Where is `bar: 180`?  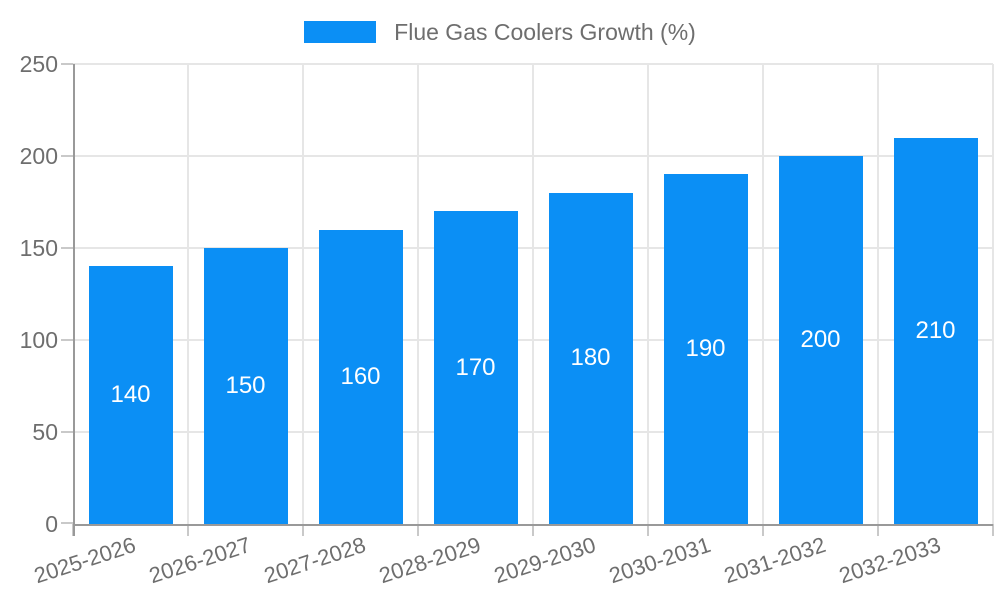
bar: 180 is located at coordinates (590, 358).